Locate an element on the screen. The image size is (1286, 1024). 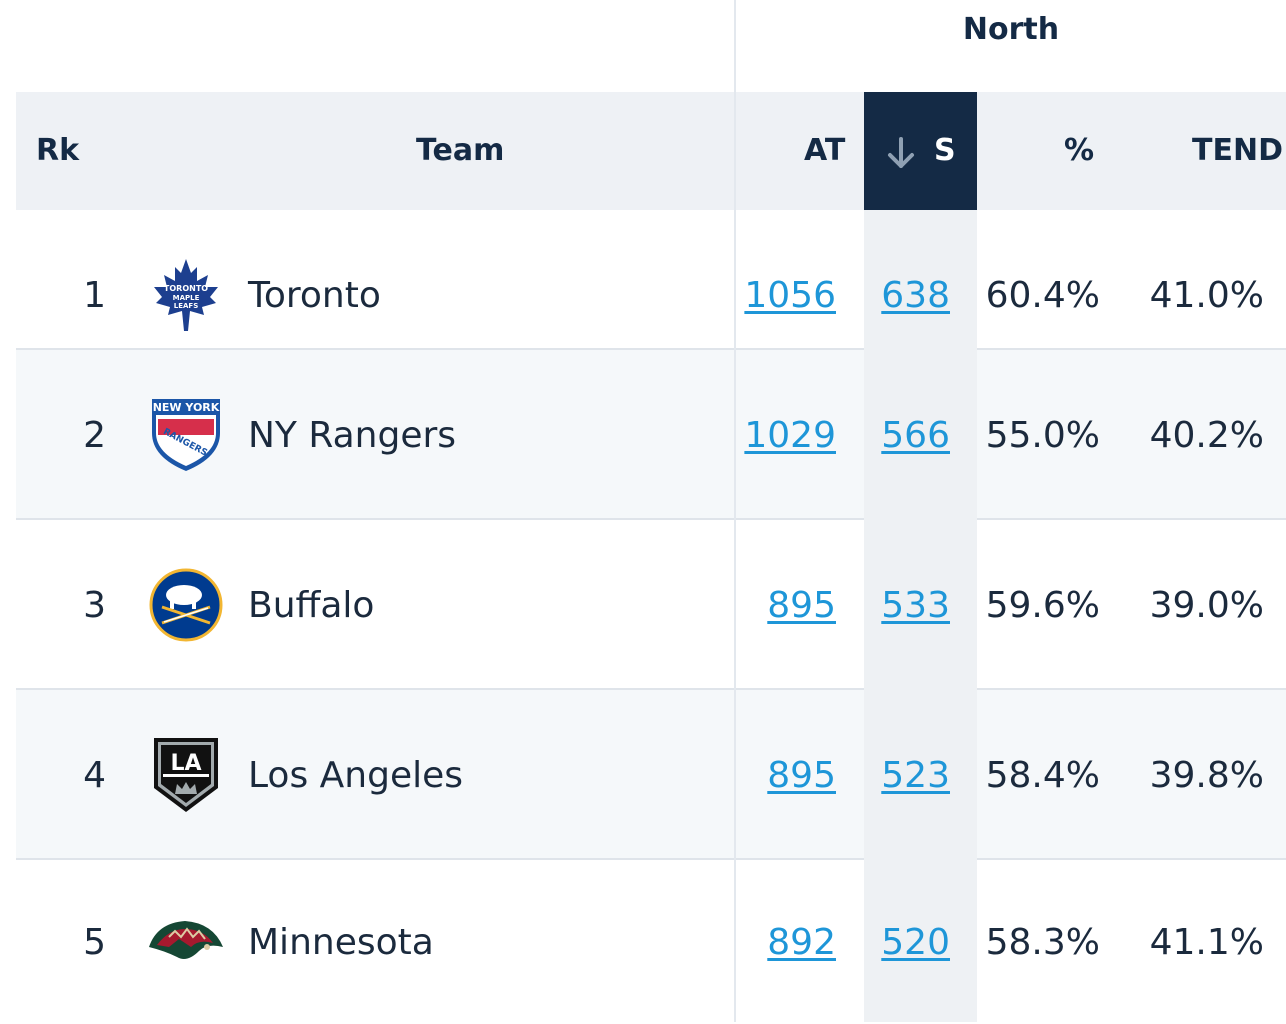
rank-cell: 4 is located at coordinates (94, 775).